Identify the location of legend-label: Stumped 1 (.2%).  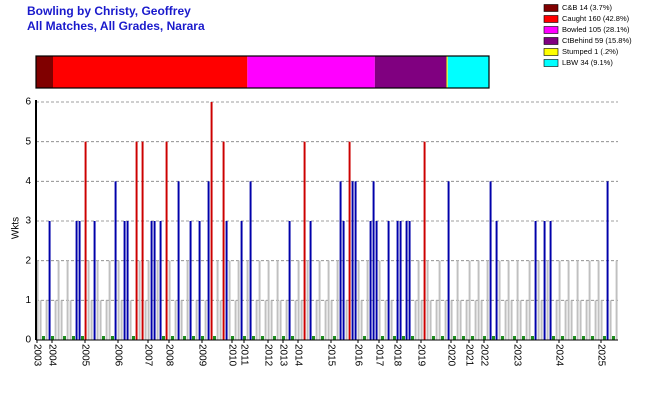
(590, 51).